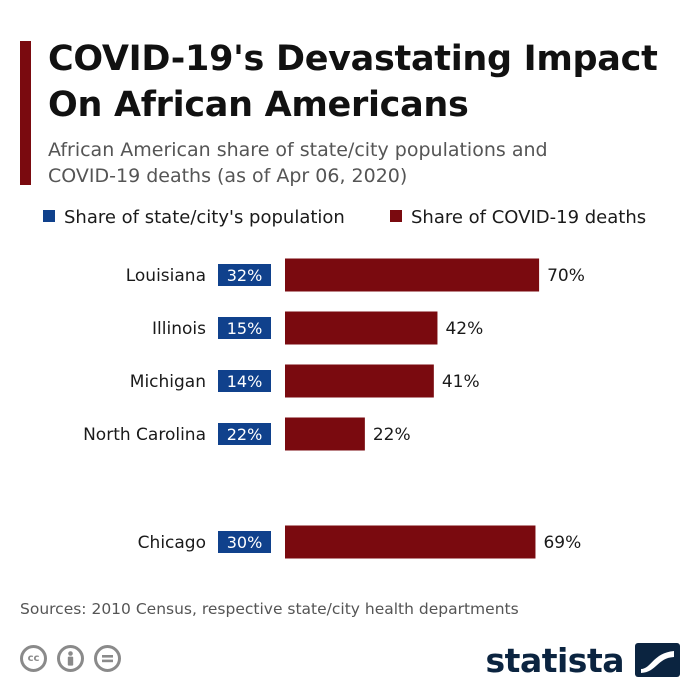 This screenshot has width=700, height=700. What do you see at coordinates (412, 275) in the screenshot?
I see `deaths-bar-louisiana` at bounding box center [412, 275].